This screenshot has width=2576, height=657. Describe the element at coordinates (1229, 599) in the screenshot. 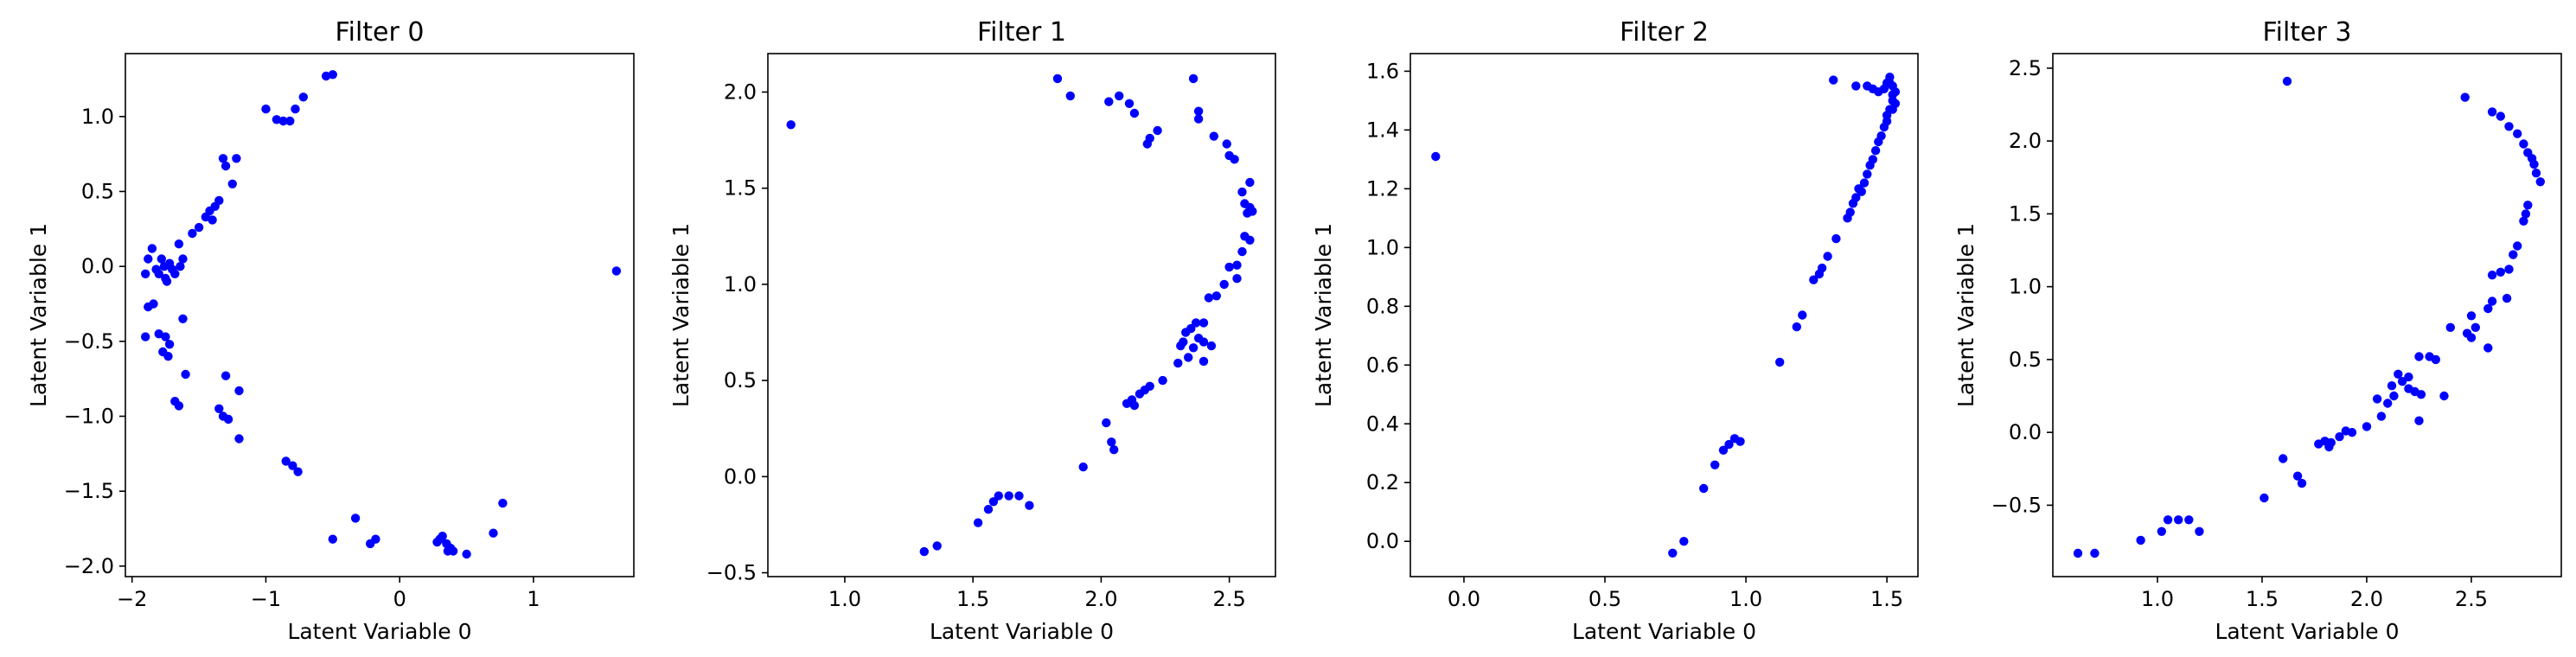

I see `x-tick-label-3: 2.5` at that location.